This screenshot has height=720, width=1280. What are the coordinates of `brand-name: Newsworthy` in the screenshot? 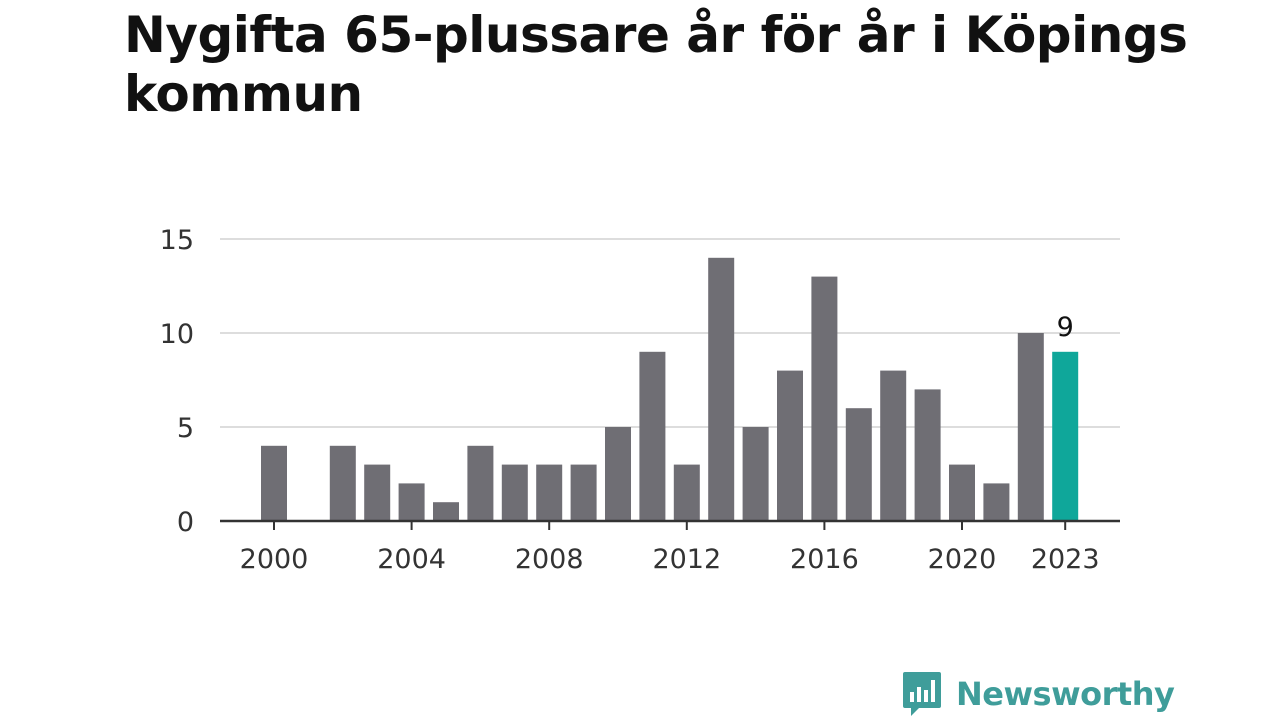 It's located at (1065, 694).